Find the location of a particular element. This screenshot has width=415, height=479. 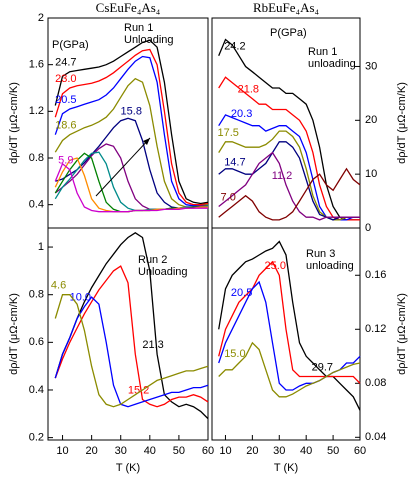

y-tick-label: 30 is located at coordinates (371, 66).